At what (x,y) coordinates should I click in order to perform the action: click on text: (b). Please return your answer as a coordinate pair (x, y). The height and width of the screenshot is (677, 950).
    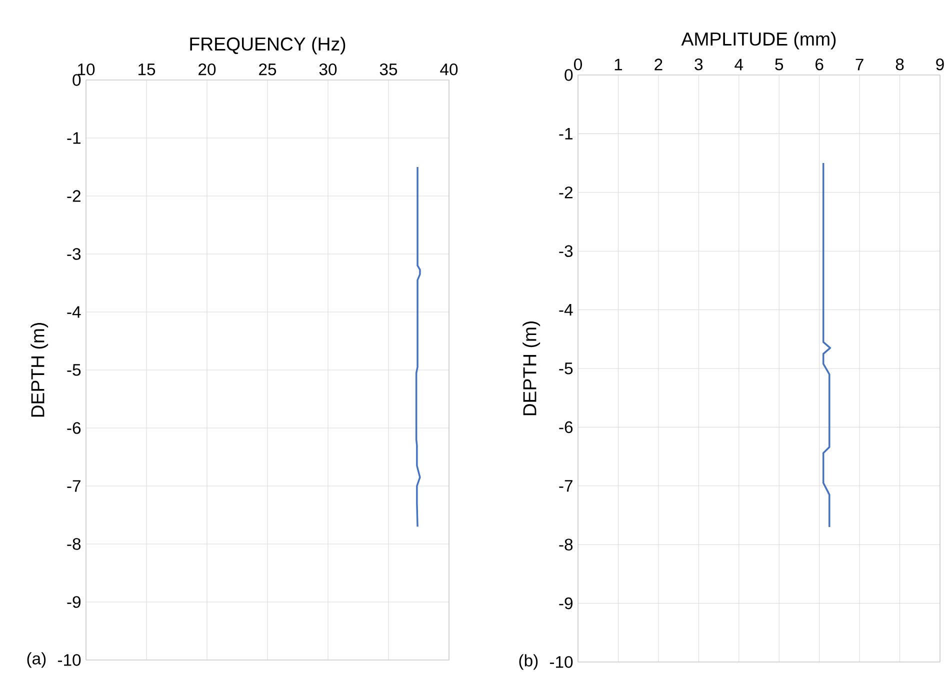
    Looking at the image, I should click on (528, 662).